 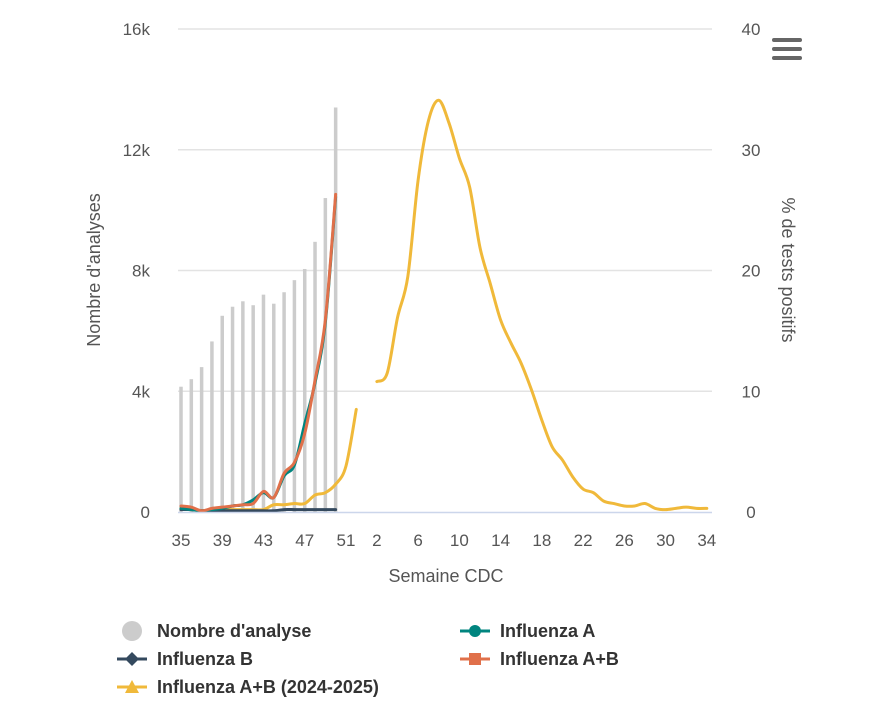 What do you see at coordinates (263, 540) in the screenshot?
I see `x-tick-label: 43` at bounding box center [263, 540].